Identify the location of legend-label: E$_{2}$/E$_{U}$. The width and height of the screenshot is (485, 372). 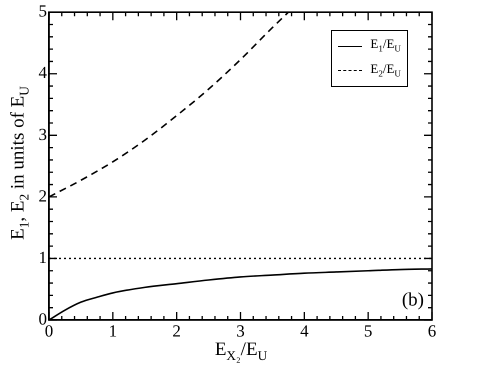
(385, 70).